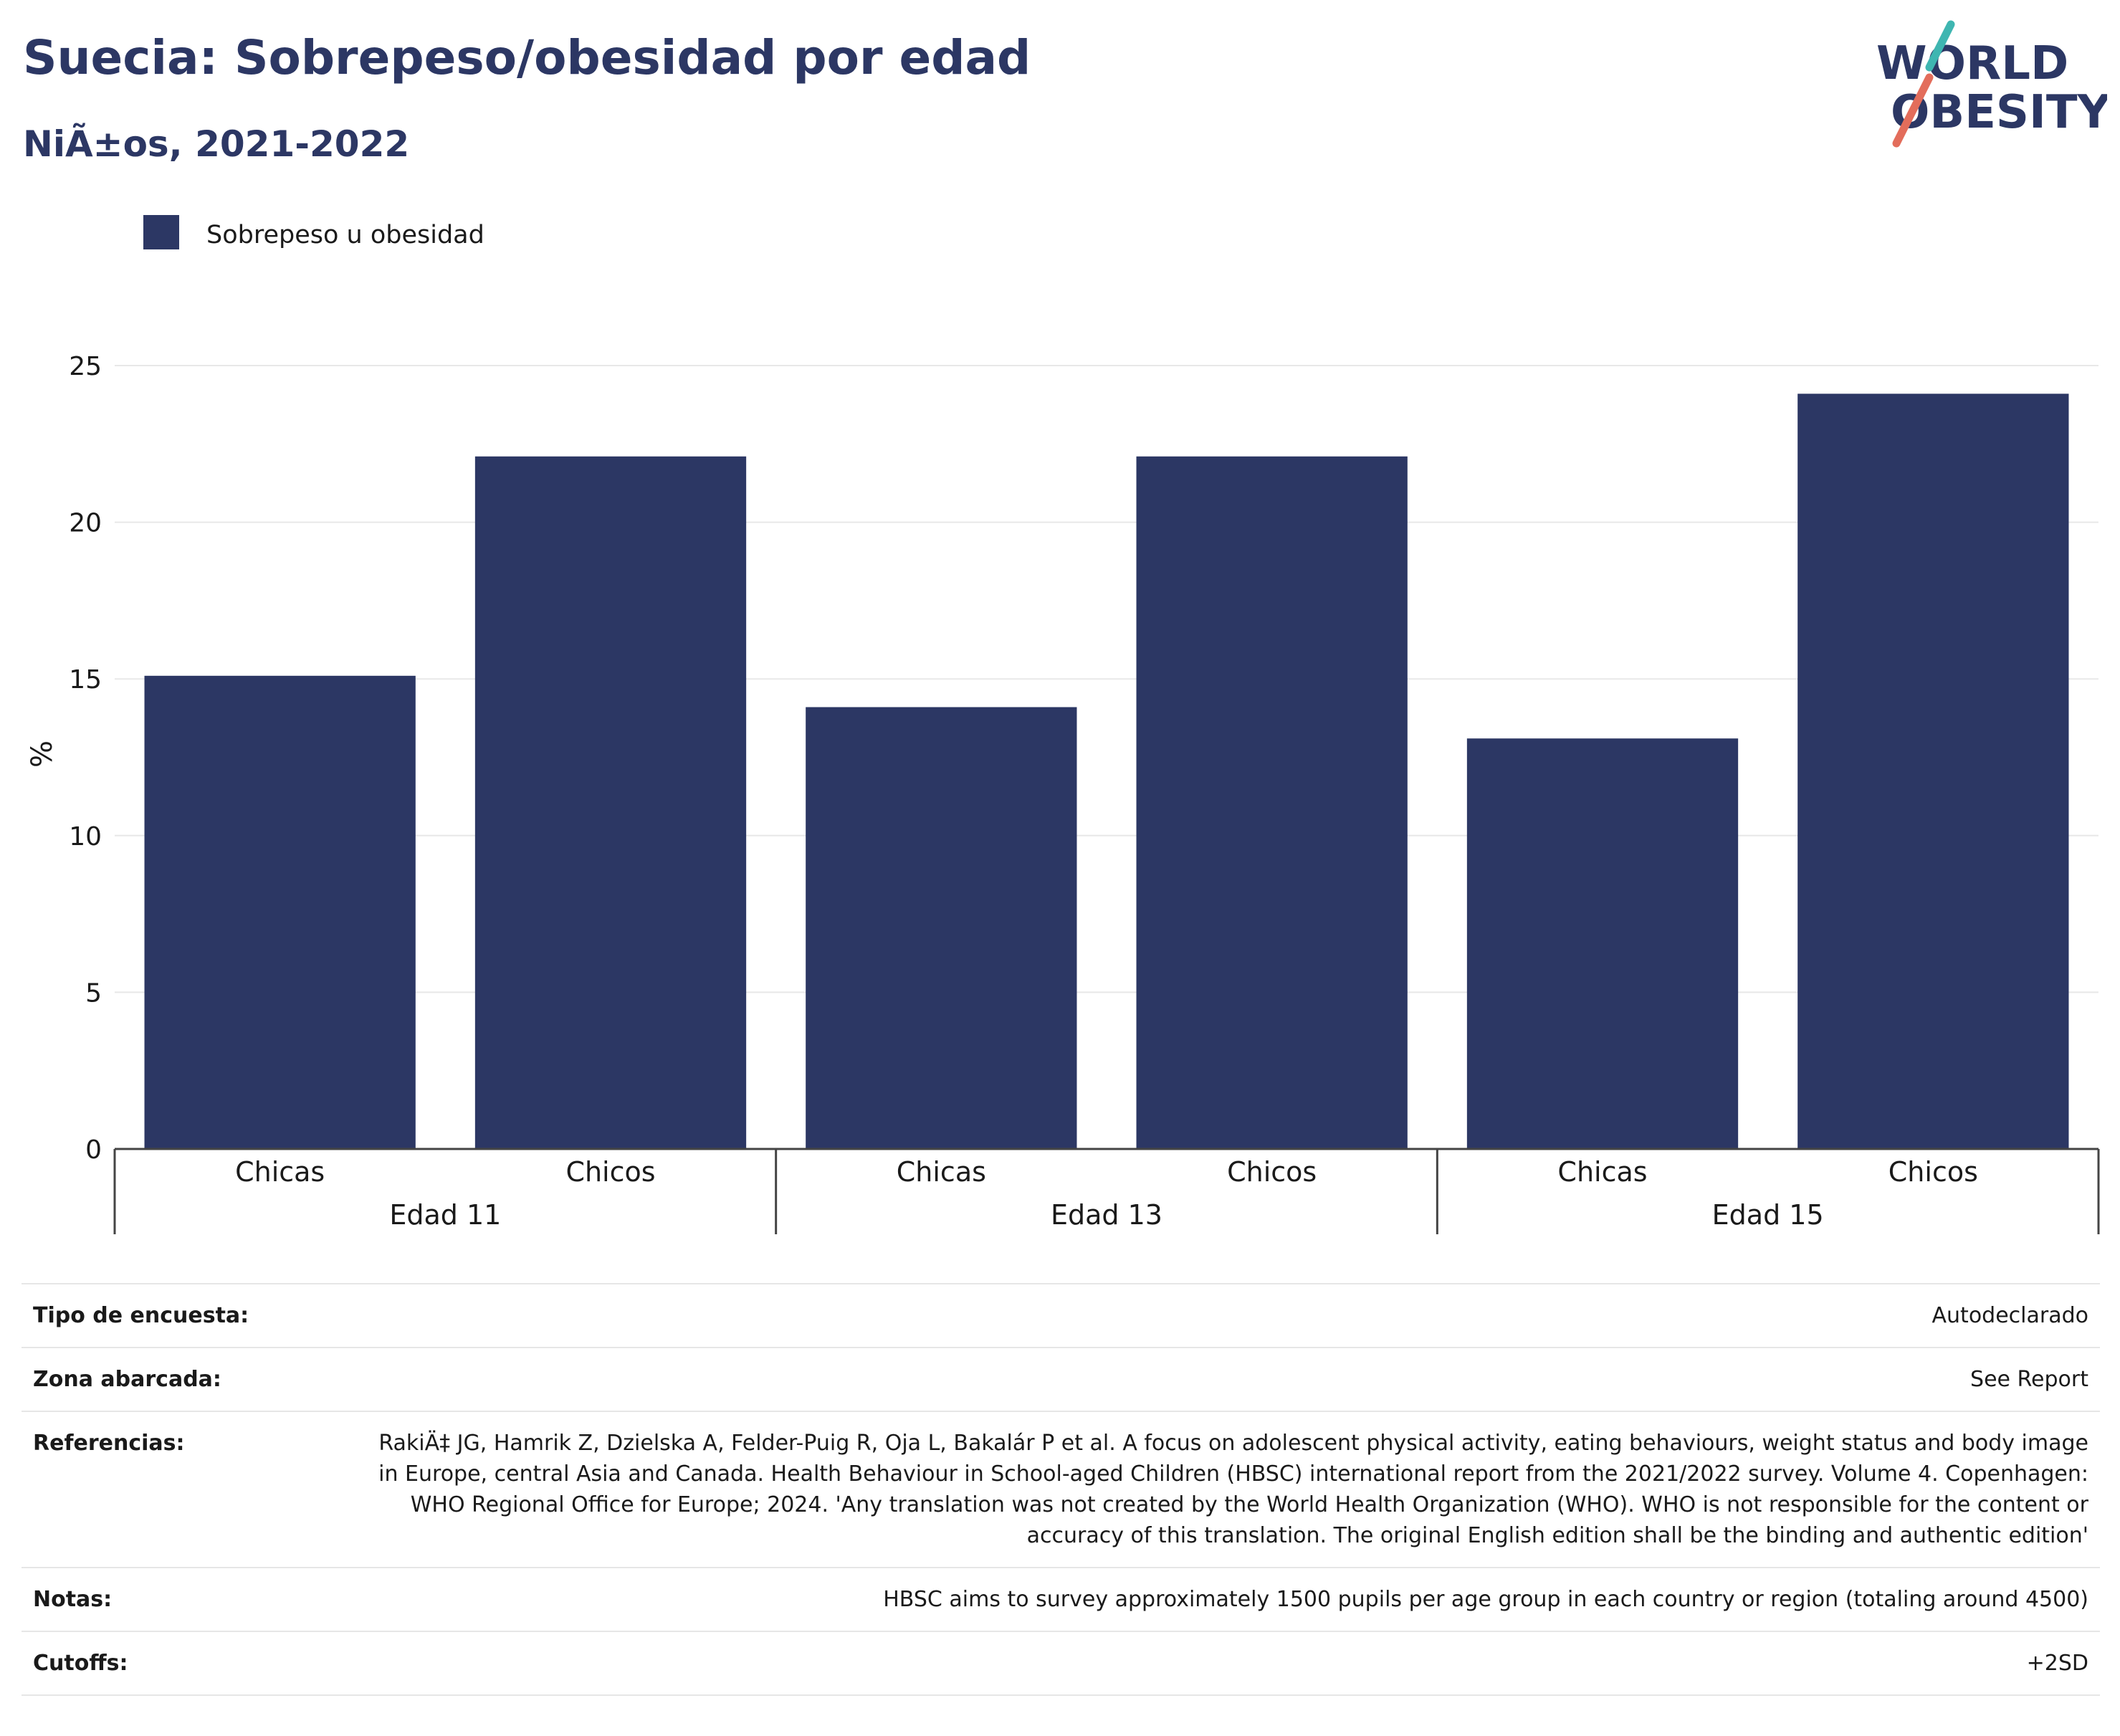 The height and width of the screenshot is (1736, 2120). I want to click on info-value: See Report, so click(1222, 1380).